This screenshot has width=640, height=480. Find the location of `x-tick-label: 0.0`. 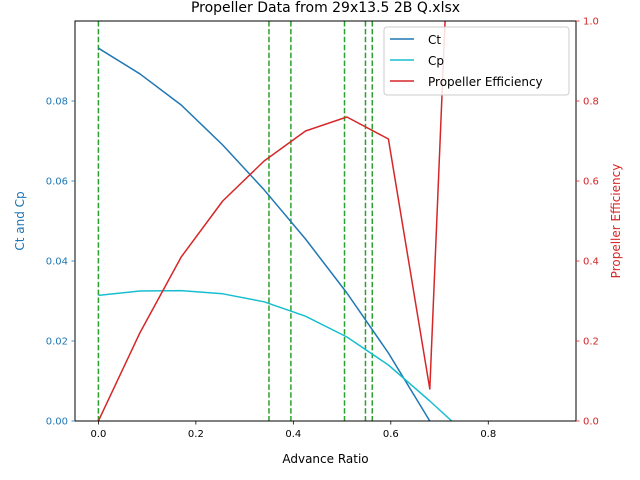

x-tick-label: 0.0 is located at coordinates (98, 434).